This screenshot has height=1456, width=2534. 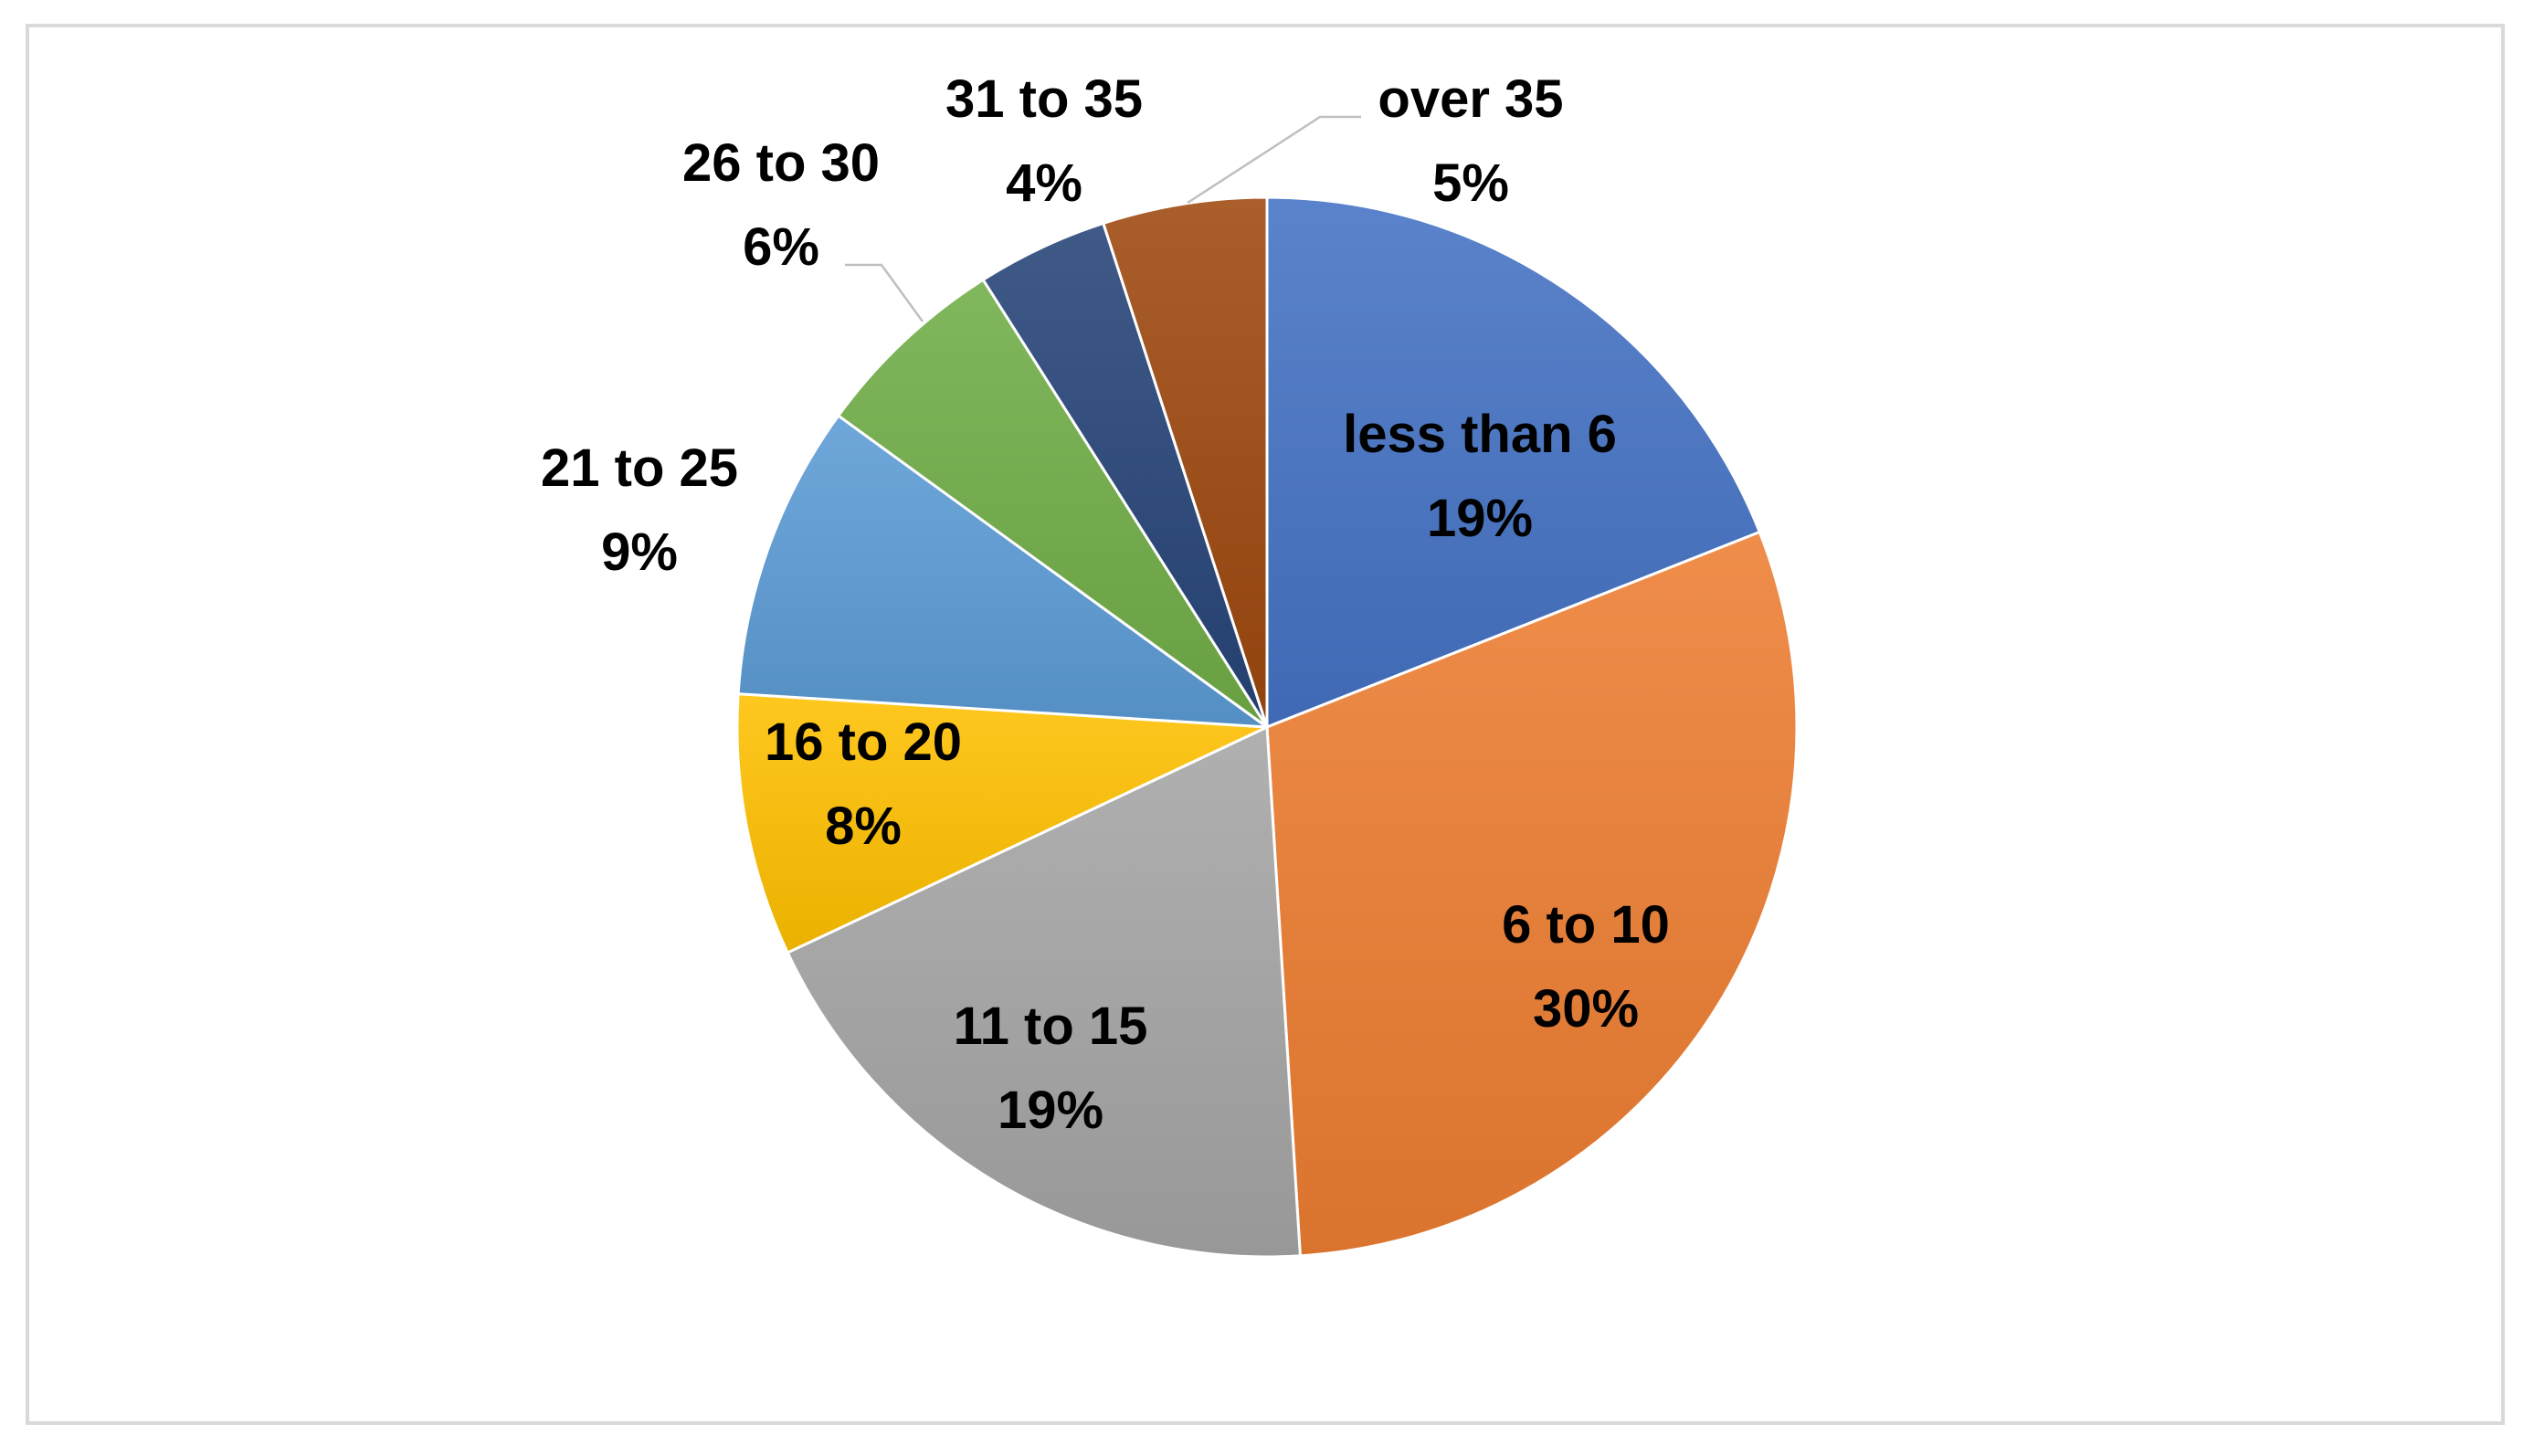 What do you see at coordinates (639, 552) in the screenshot?
I see `slice-percent-label: 9%` at bounding box center [639, 552].